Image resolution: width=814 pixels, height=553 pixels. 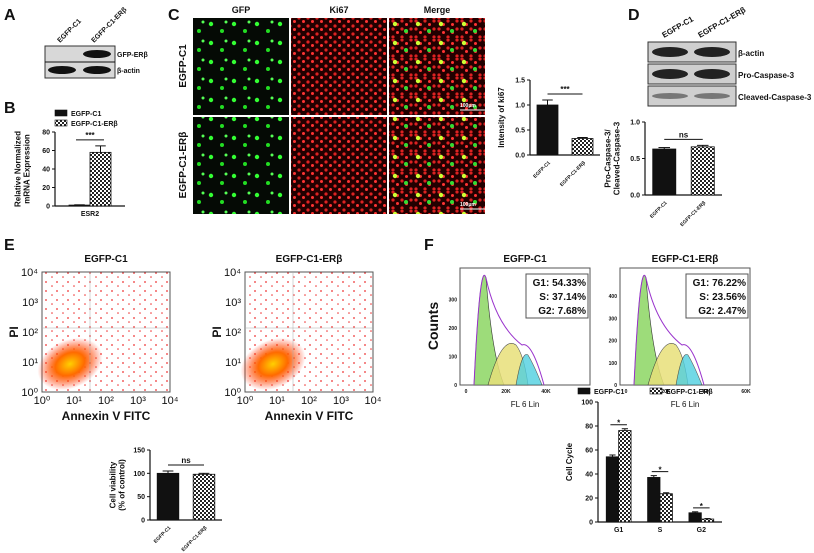 What do you see at coordinates (273, 364) in the screenshot?
I see `cell-cloud` at bounding box center [273, 364].